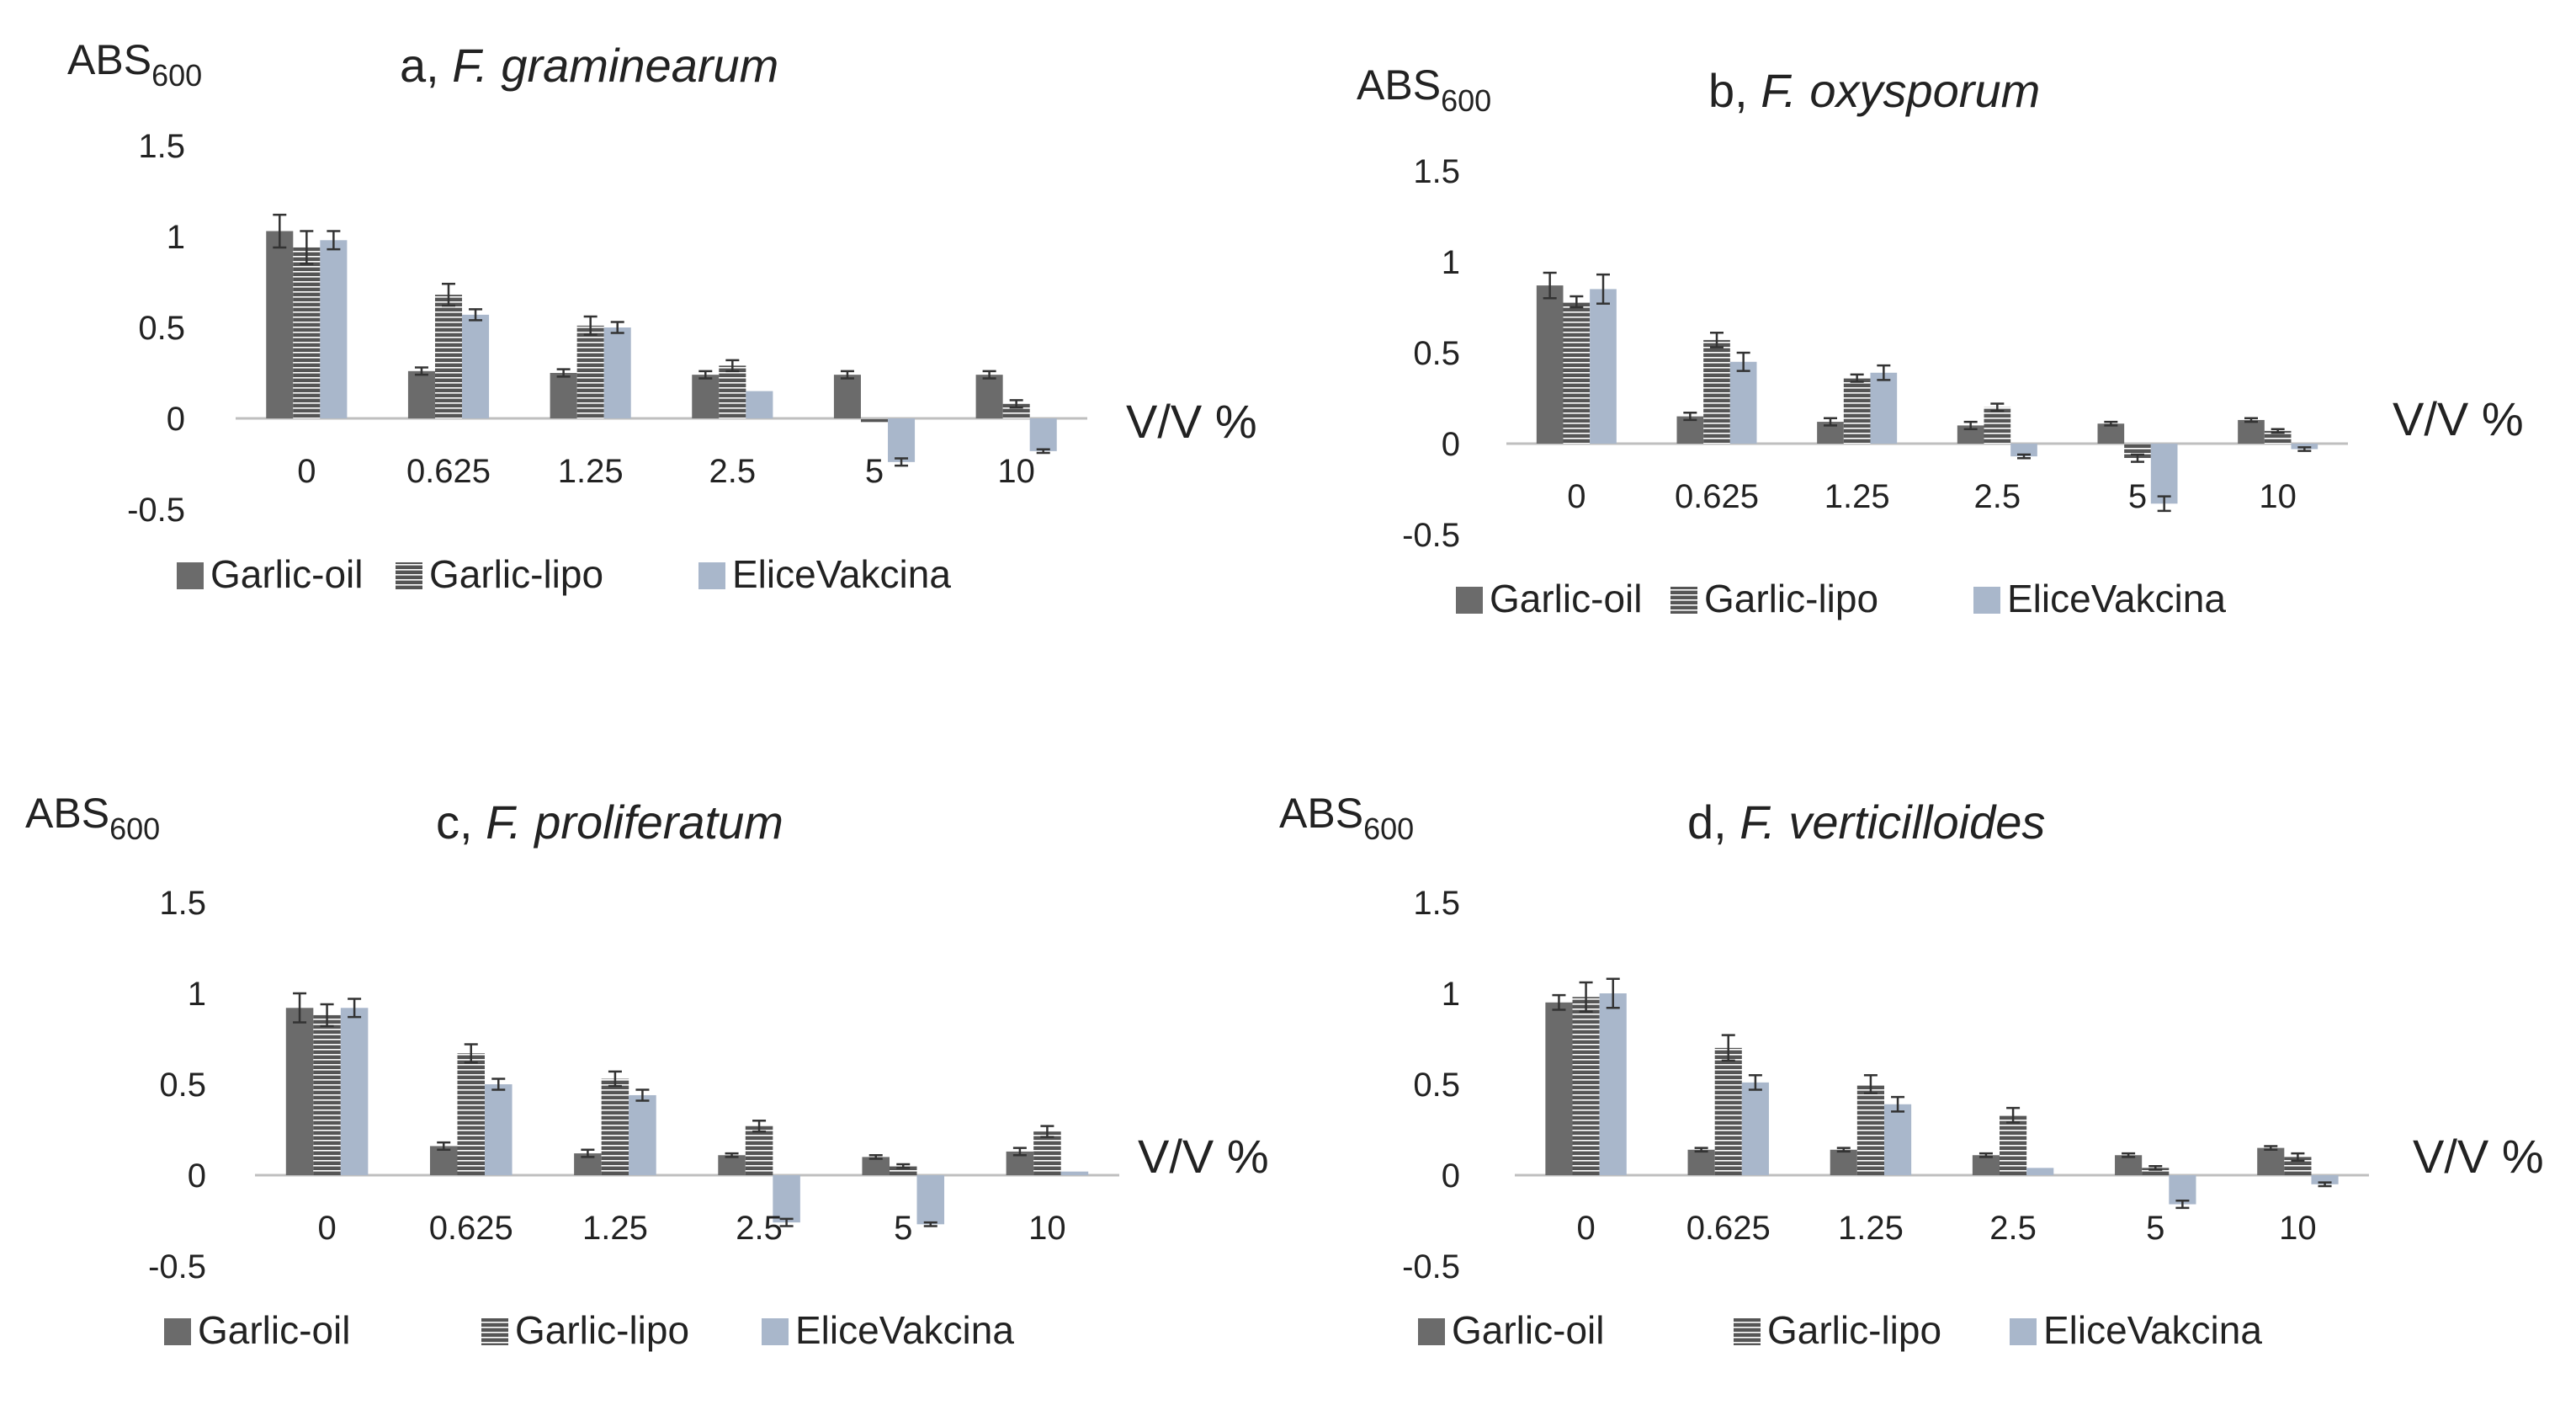 The image size is (2576, 1405). I want to click on chart-title: d, F. verticilloides, so click(1866, 822).